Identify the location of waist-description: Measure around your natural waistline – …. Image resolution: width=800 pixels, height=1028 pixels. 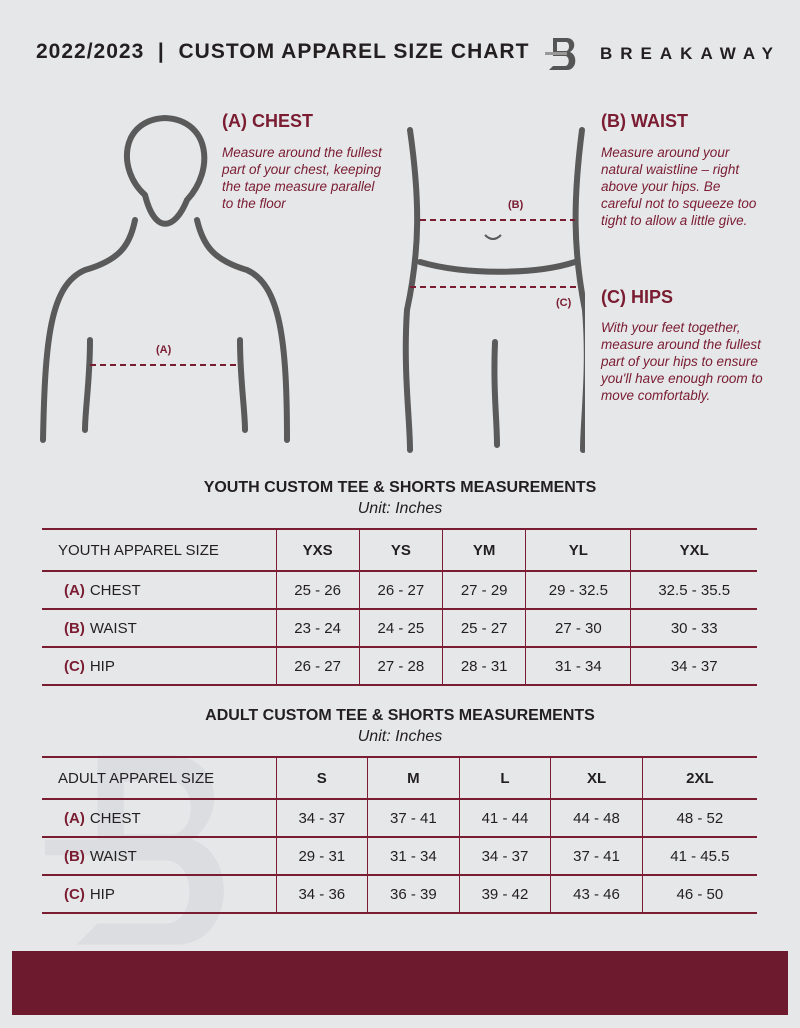
(679, 186).